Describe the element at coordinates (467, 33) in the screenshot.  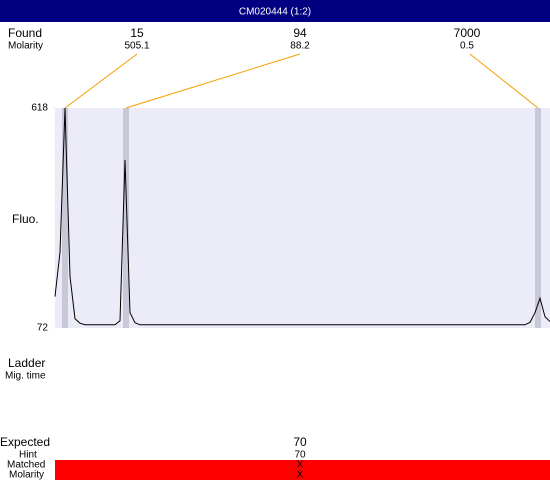
I see `peak-size: 7000` at that location.